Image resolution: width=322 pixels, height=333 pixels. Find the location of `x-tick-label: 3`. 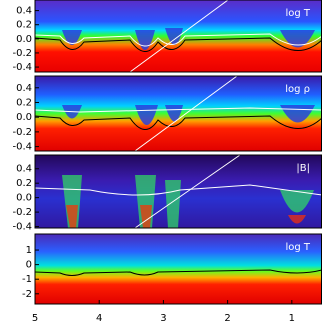

x-tick-label: 3 is located at coordinates (163, 318).